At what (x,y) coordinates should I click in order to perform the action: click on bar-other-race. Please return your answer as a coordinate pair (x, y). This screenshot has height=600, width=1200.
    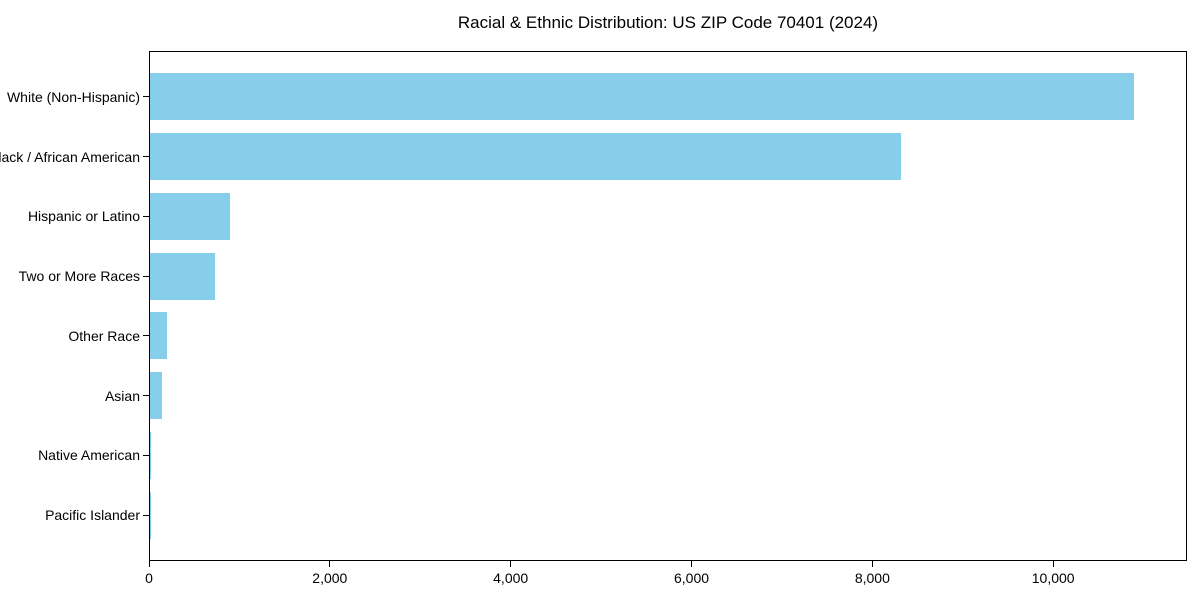
    Looking at the image, I should click on (159, 336).